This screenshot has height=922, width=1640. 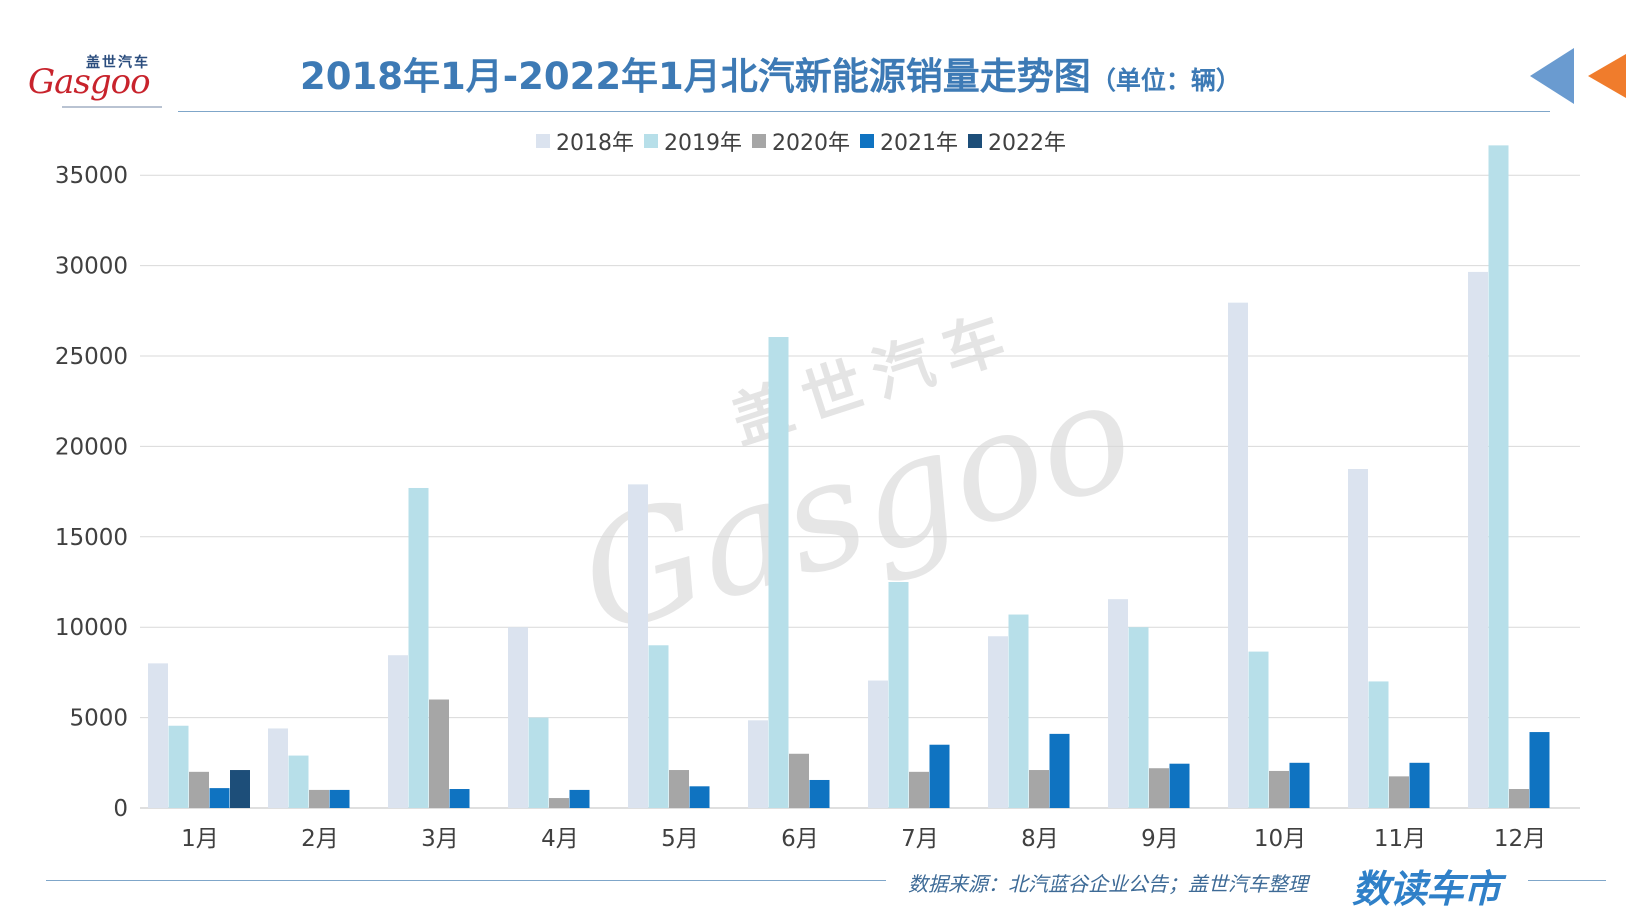 I want to click on logo-underline, so click(x=112, y=107).